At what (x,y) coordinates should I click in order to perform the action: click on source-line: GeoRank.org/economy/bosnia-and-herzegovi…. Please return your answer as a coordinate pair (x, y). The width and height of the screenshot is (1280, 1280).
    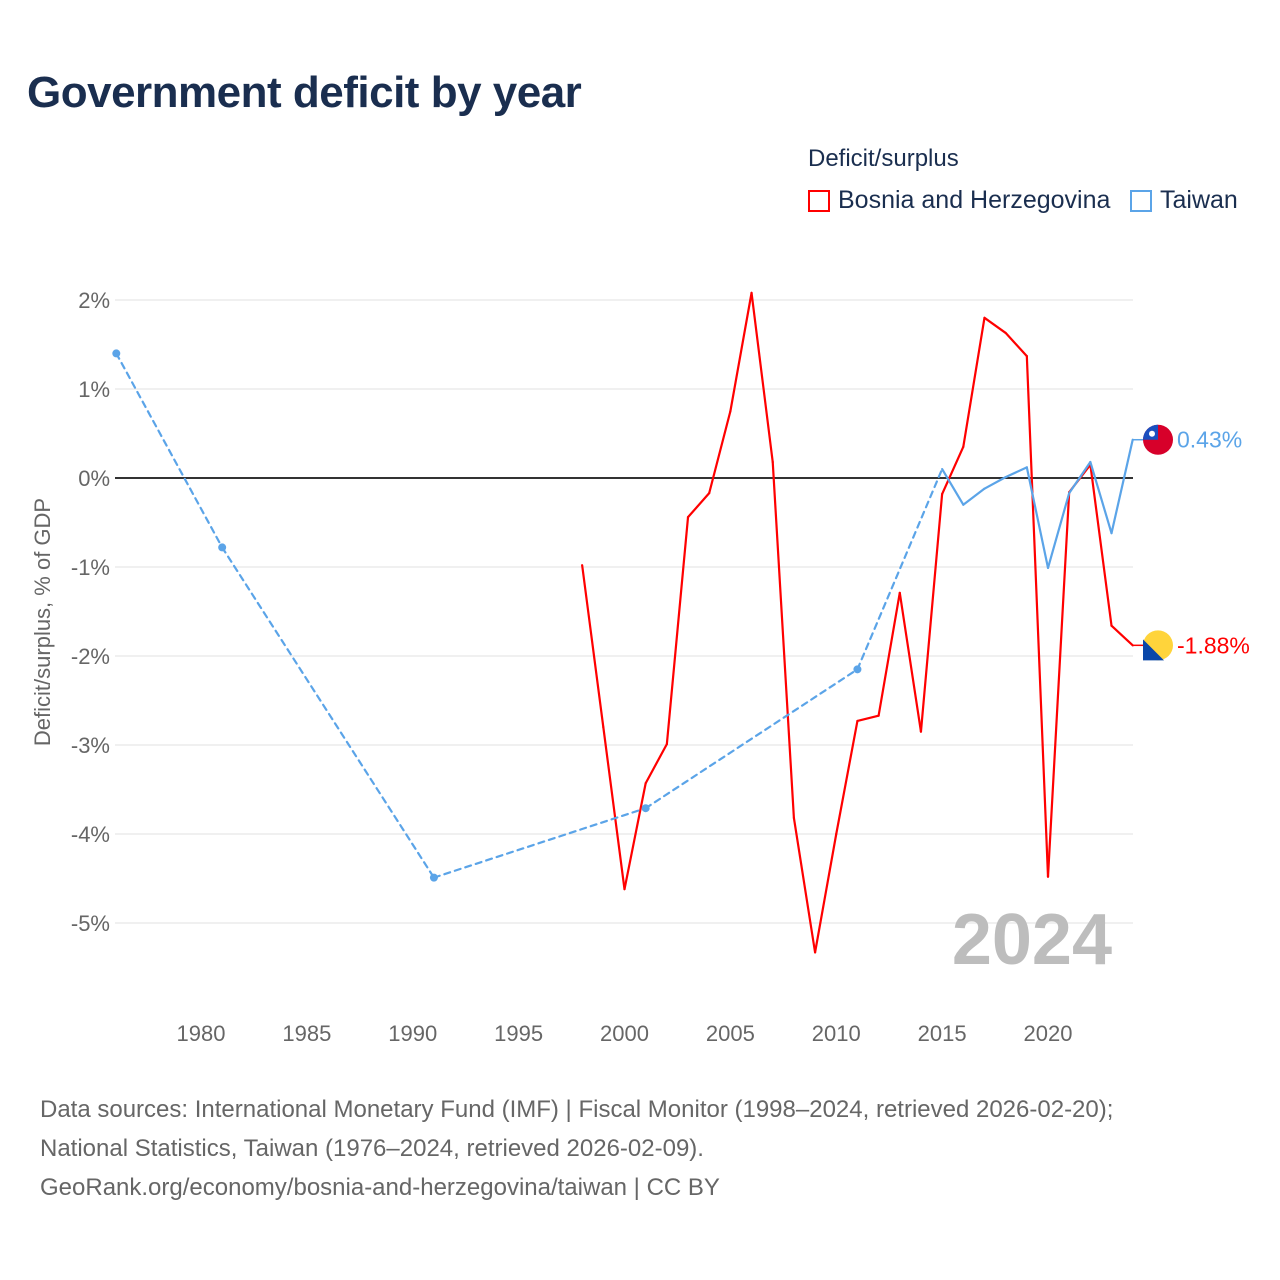
    Looking at the image, I should click on (380, 1187).